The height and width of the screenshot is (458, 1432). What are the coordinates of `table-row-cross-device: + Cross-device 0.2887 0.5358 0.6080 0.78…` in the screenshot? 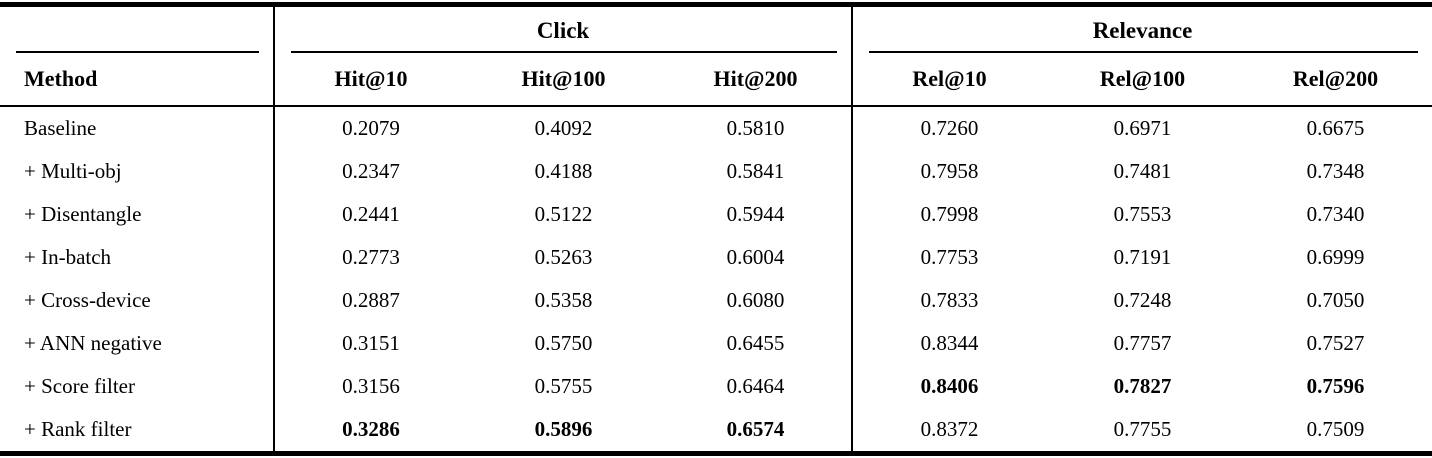 It's located at (716, 300).